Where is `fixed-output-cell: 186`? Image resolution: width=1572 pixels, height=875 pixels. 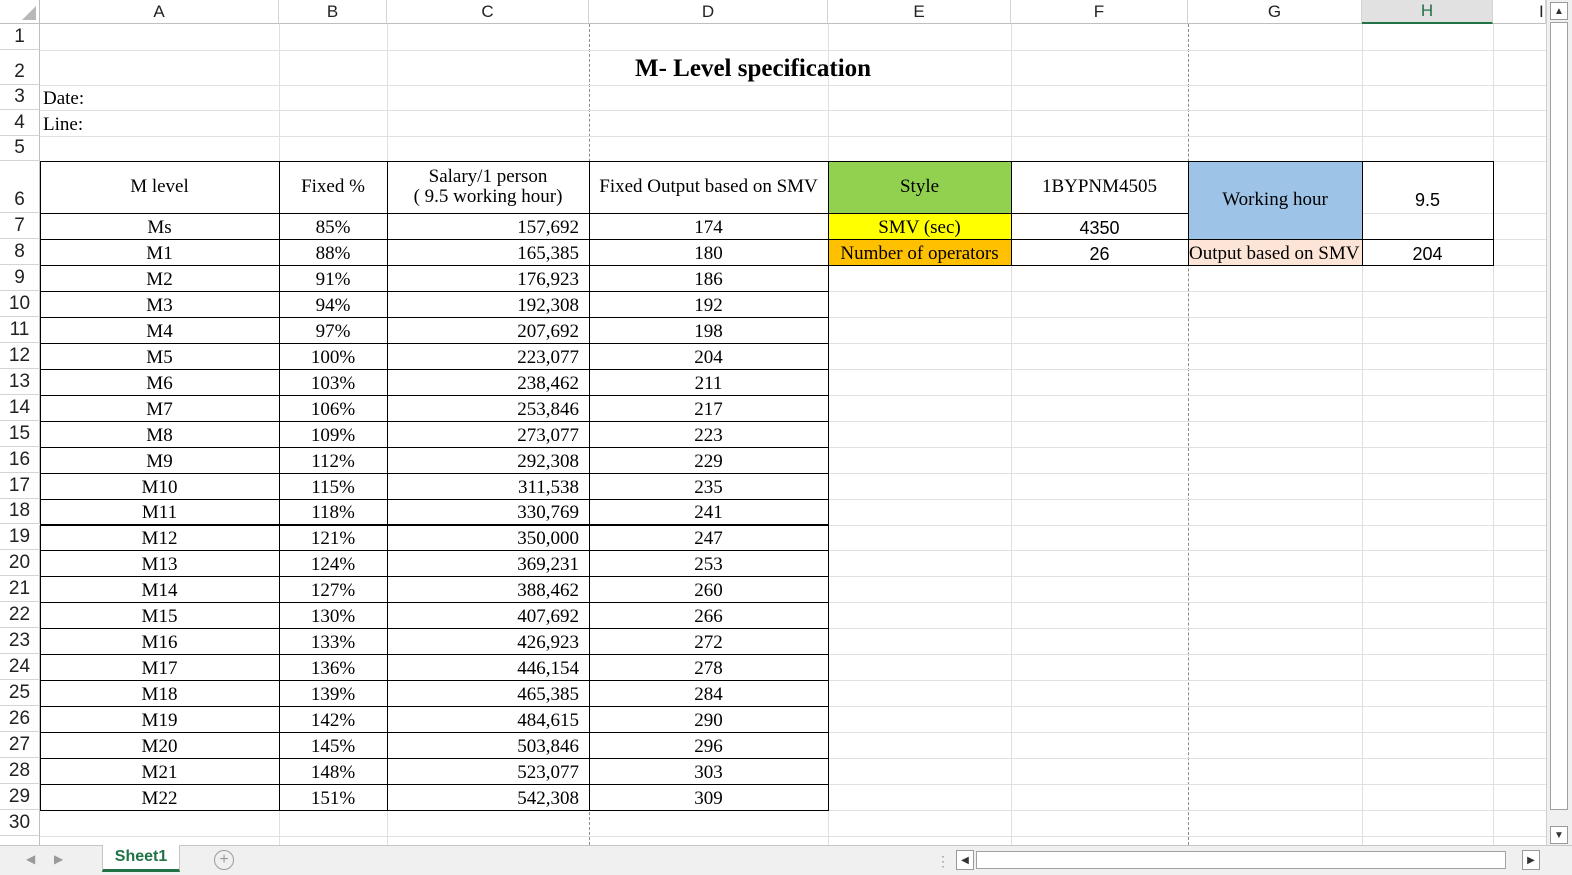 fixed-output-cell: 186 is located at coordinates (708, 279).